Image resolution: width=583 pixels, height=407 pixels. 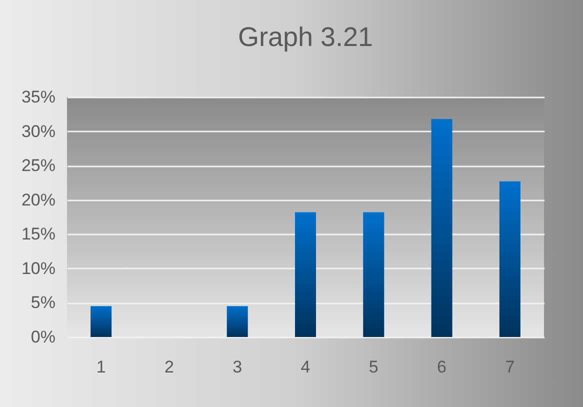 I want to click on y-tick-label: 35%, so click(x=38, y=97).